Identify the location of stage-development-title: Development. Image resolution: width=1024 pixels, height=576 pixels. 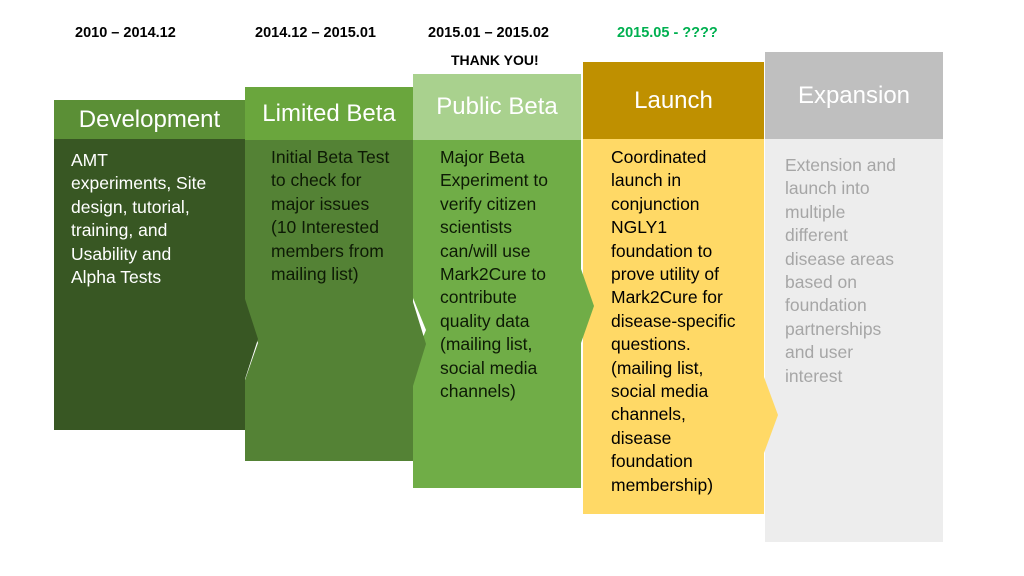
(149, 119).